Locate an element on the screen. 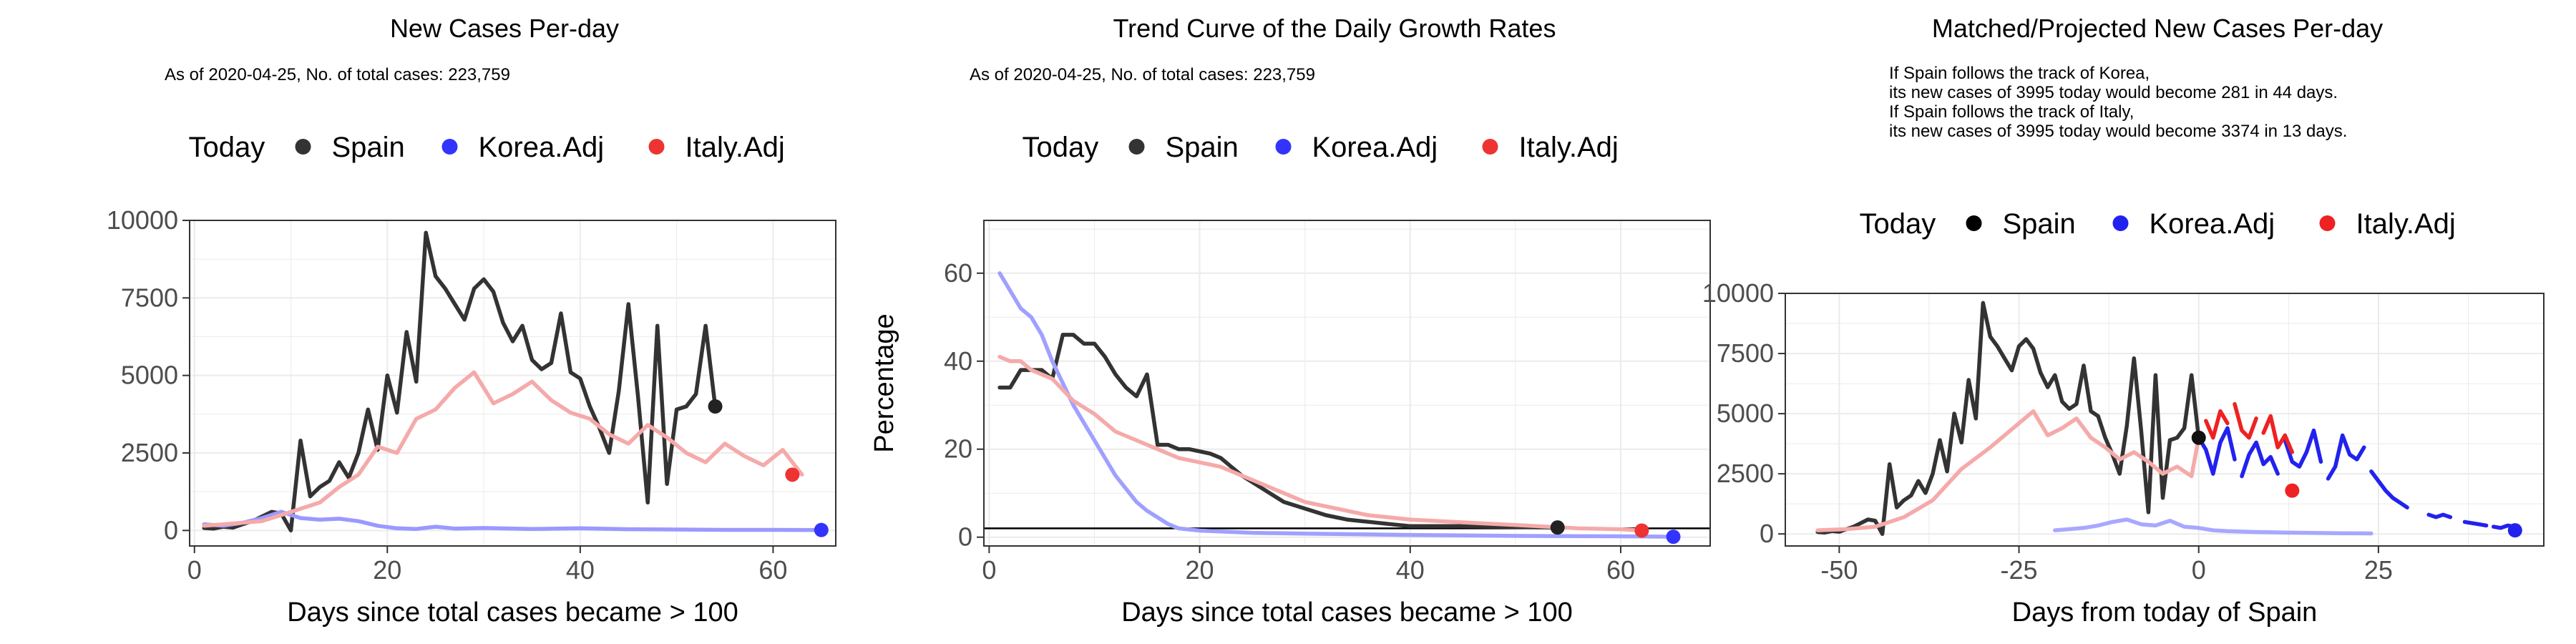 The height and width of the screenshot is (644, 2576). x-axis-title: Days from today of Spain is located at coordinates (2165, 612).